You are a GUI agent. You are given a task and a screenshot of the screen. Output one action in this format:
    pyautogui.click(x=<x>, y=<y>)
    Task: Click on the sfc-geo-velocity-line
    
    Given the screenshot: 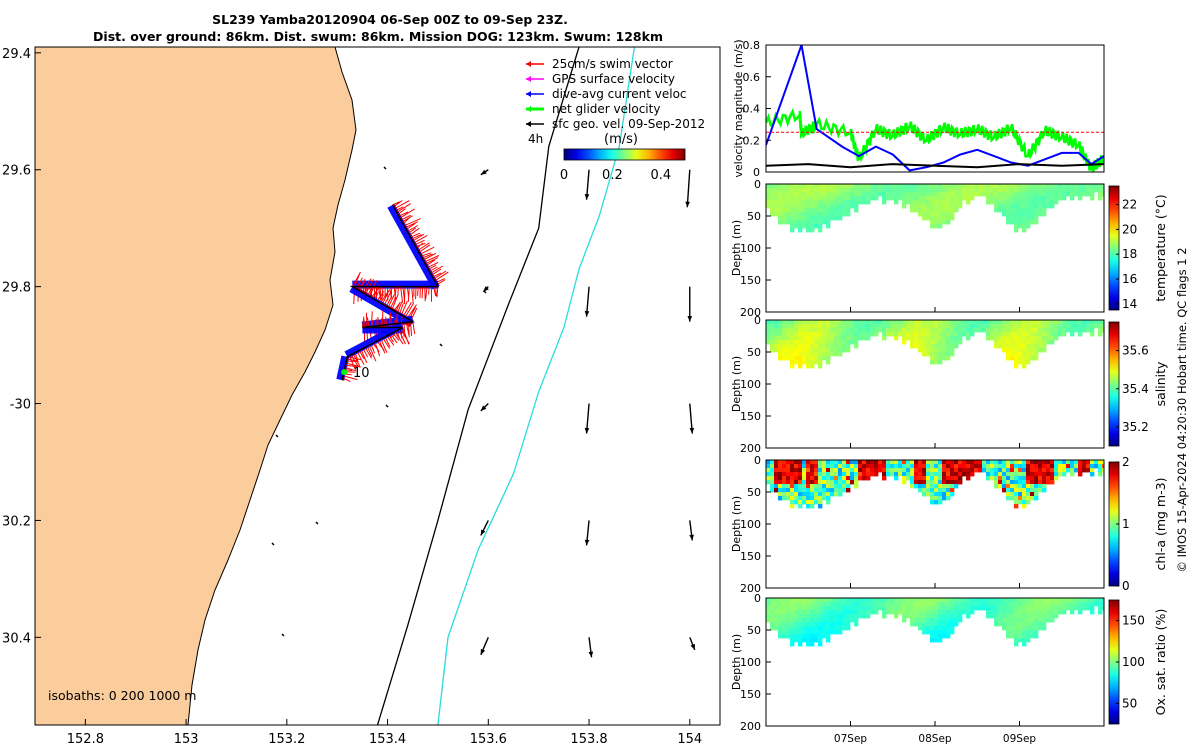 What is the action you would take?
    pyautogui.click(x=935, y=166)
    